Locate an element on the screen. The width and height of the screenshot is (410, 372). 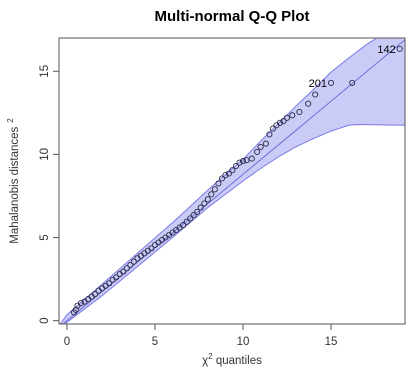
point-label-142: 142 is located at coordinates (386, 50).